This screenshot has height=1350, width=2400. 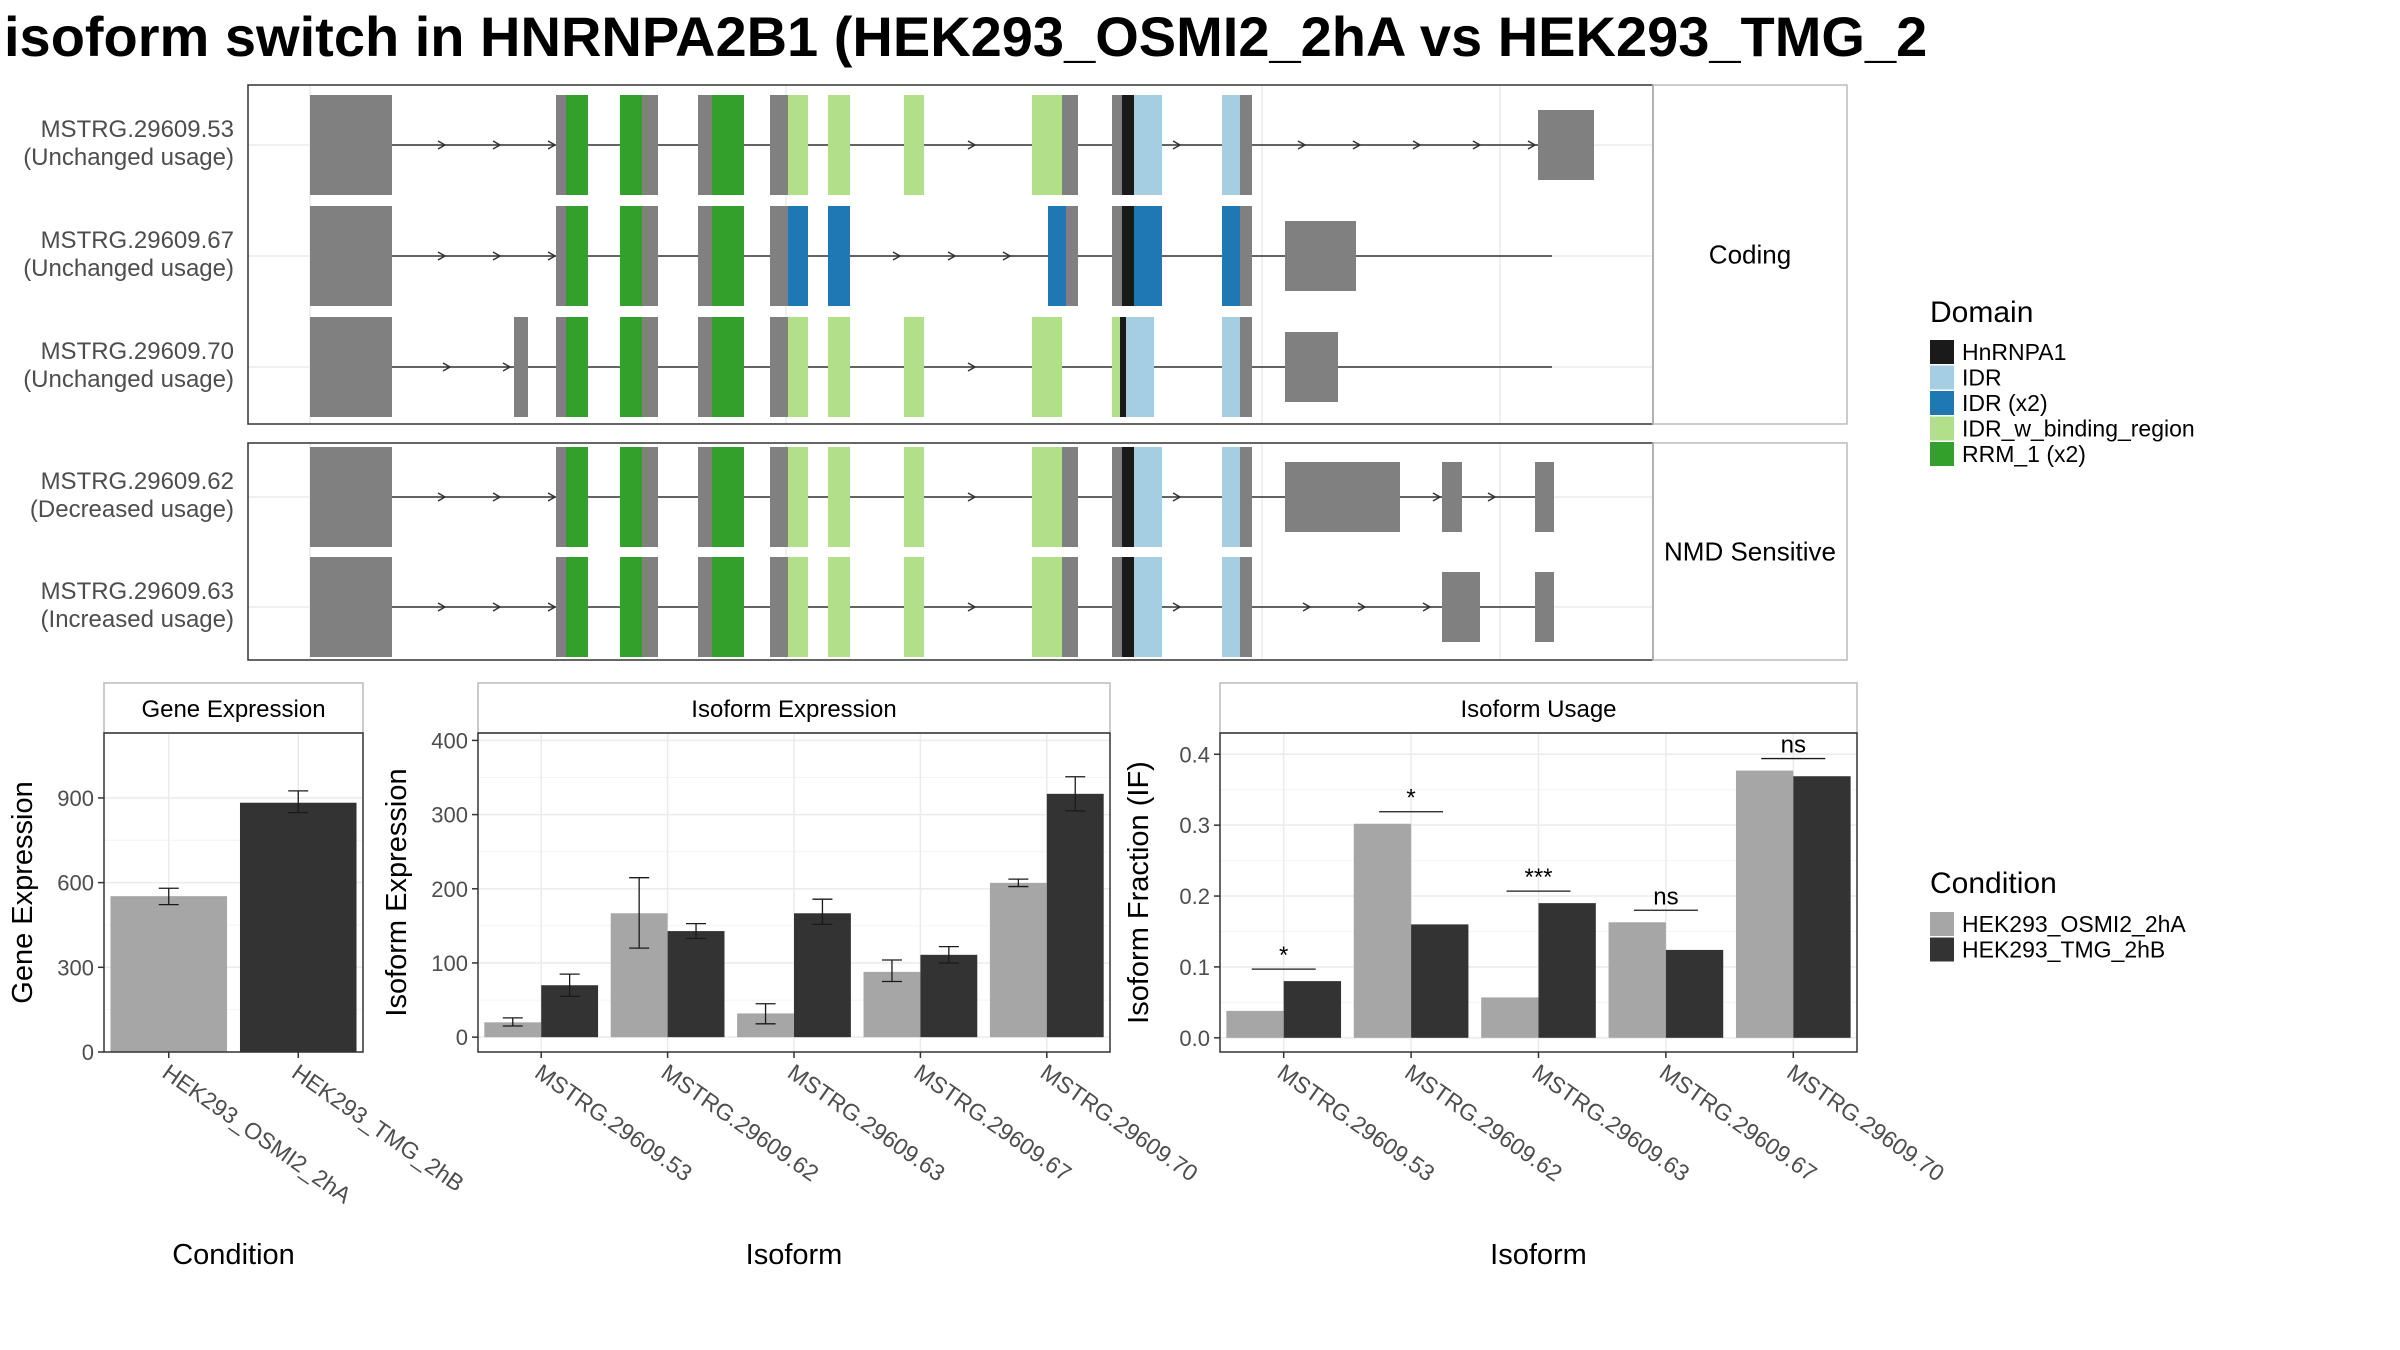 What do you see at coordinates (75, 883) in the screenshot?
I see `y-tick-label: 600` at bounding box center [75, 883].